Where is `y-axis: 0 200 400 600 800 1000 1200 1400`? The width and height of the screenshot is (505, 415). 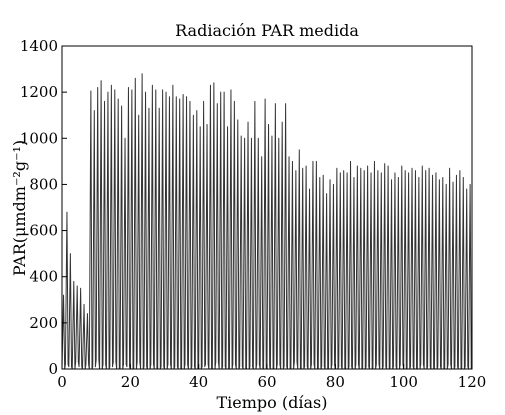
y-axis: 0 200 400 600 800 1000 1200 1400 is located at coordinates (43, 207).